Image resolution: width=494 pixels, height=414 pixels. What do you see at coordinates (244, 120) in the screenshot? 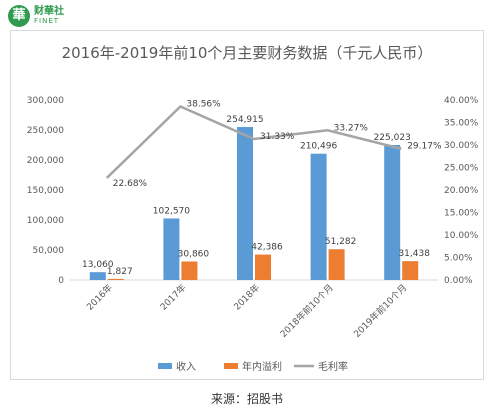
I see `revenue-data-label: 254,915` at bounding box center [244, 120].